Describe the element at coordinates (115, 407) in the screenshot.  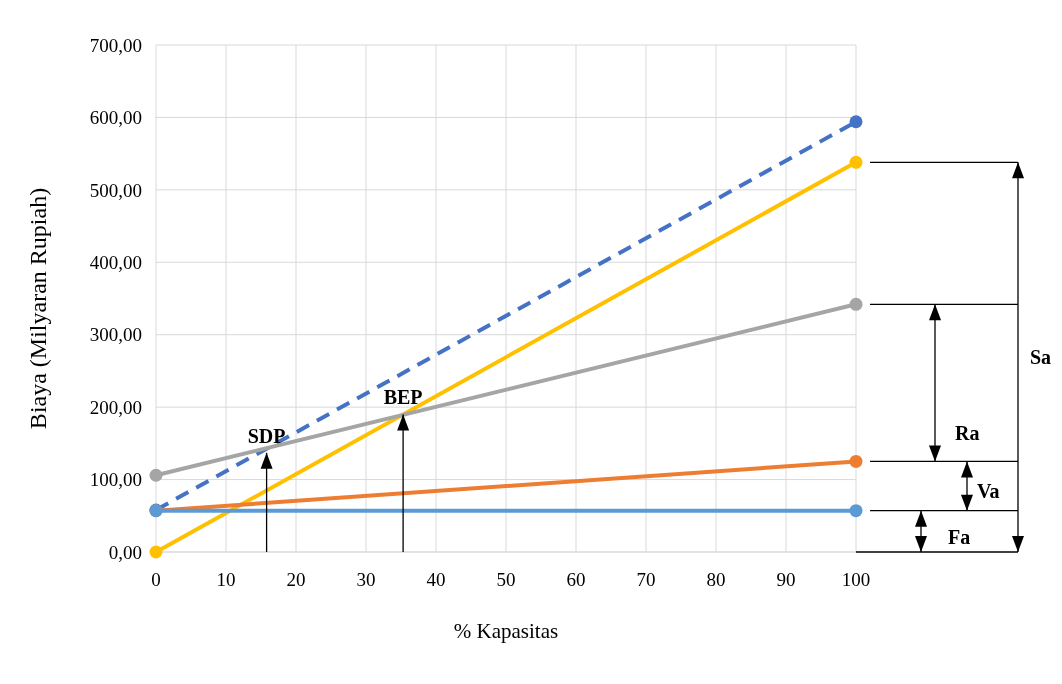
I see `y-tick-label: 200,00` at that location.